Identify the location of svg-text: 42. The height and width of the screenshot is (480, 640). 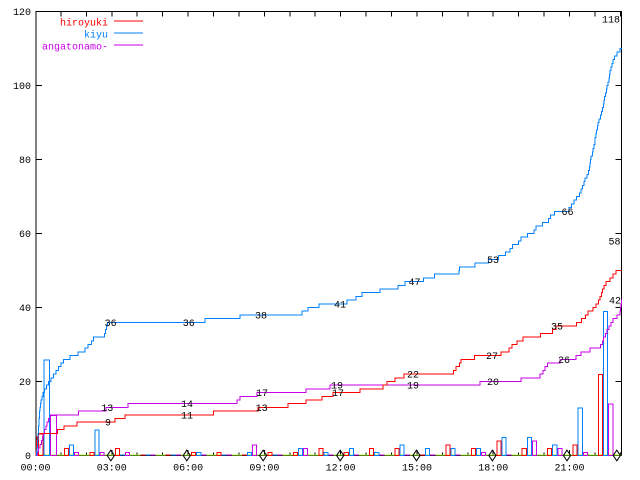
(615, 302).